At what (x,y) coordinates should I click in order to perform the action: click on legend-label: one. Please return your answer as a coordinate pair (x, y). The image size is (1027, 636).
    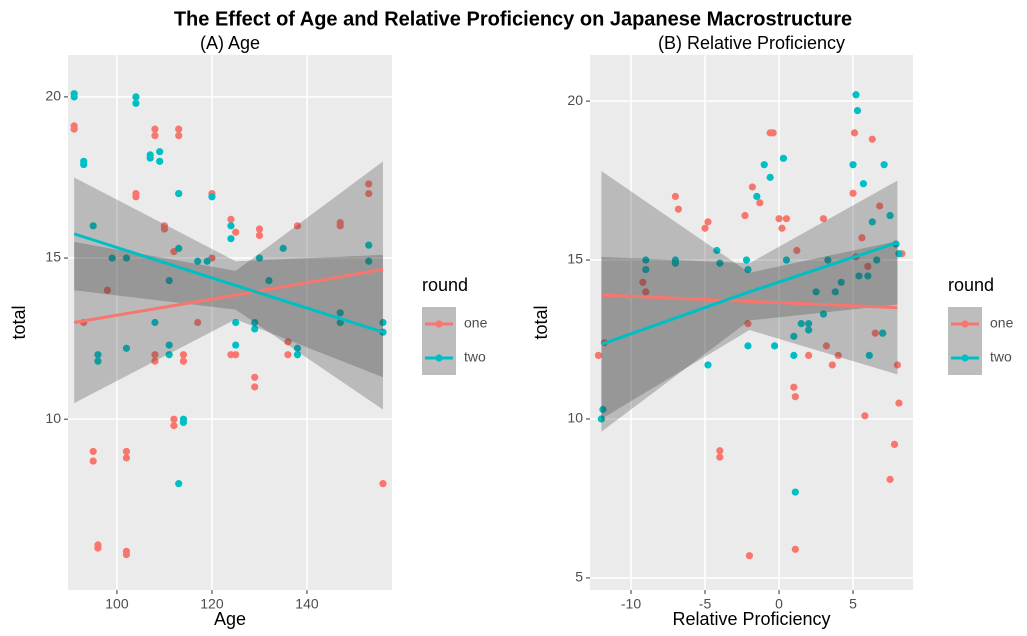
    Looking at the image, I should click on (1002, 323).